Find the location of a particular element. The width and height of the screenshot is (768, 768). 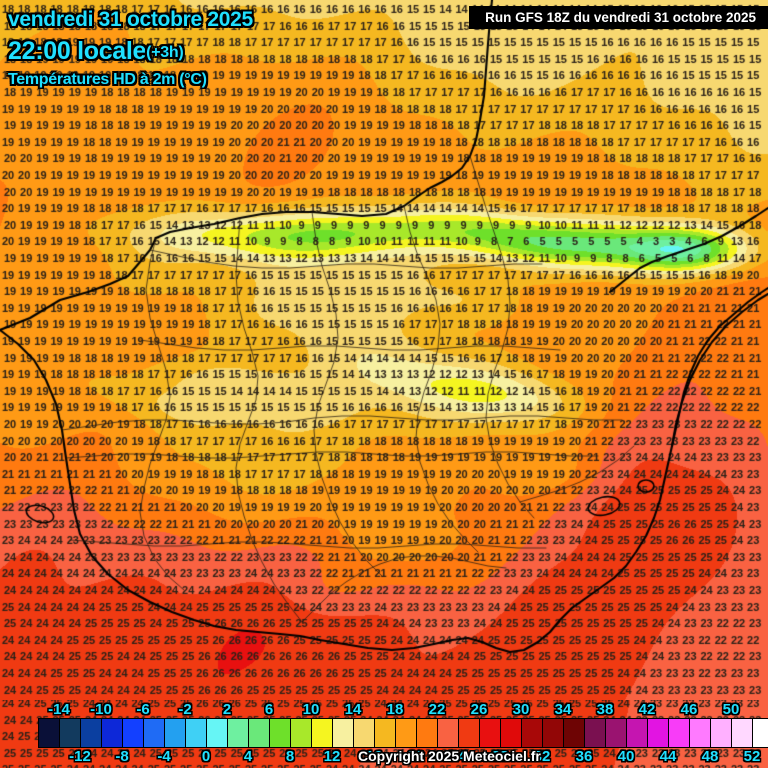

scale-tick-top: 26 is located at coordinates (479, 709).